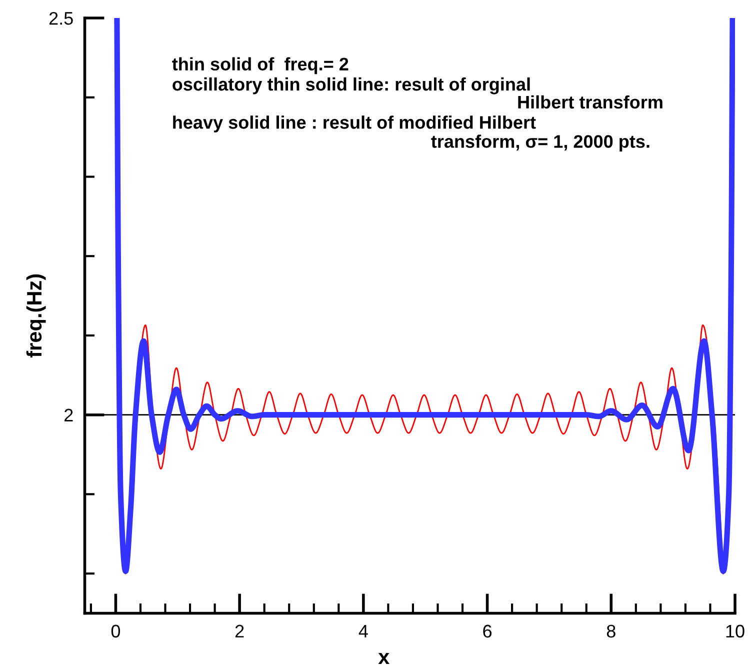 Image resolution: width=750 pixels, height=668 pixels. Describe the element at coordinates (735, 631) in the screenshot. I see `x-tick-label: 10` at that location.